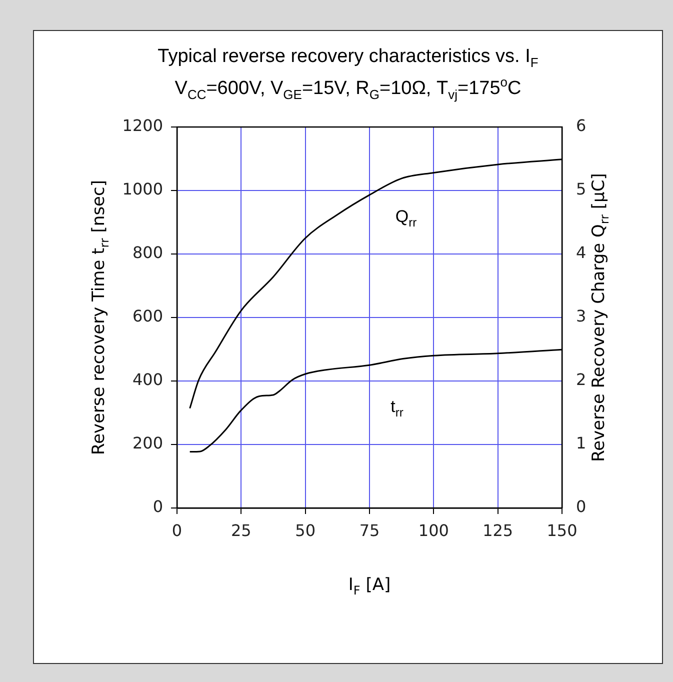 The height and width of the screenshot is (682, 673). What do you see at coordinates (581, 316) in the screenshot?
I see `y2-tick-label: 3` at bounding box center [581, 316].